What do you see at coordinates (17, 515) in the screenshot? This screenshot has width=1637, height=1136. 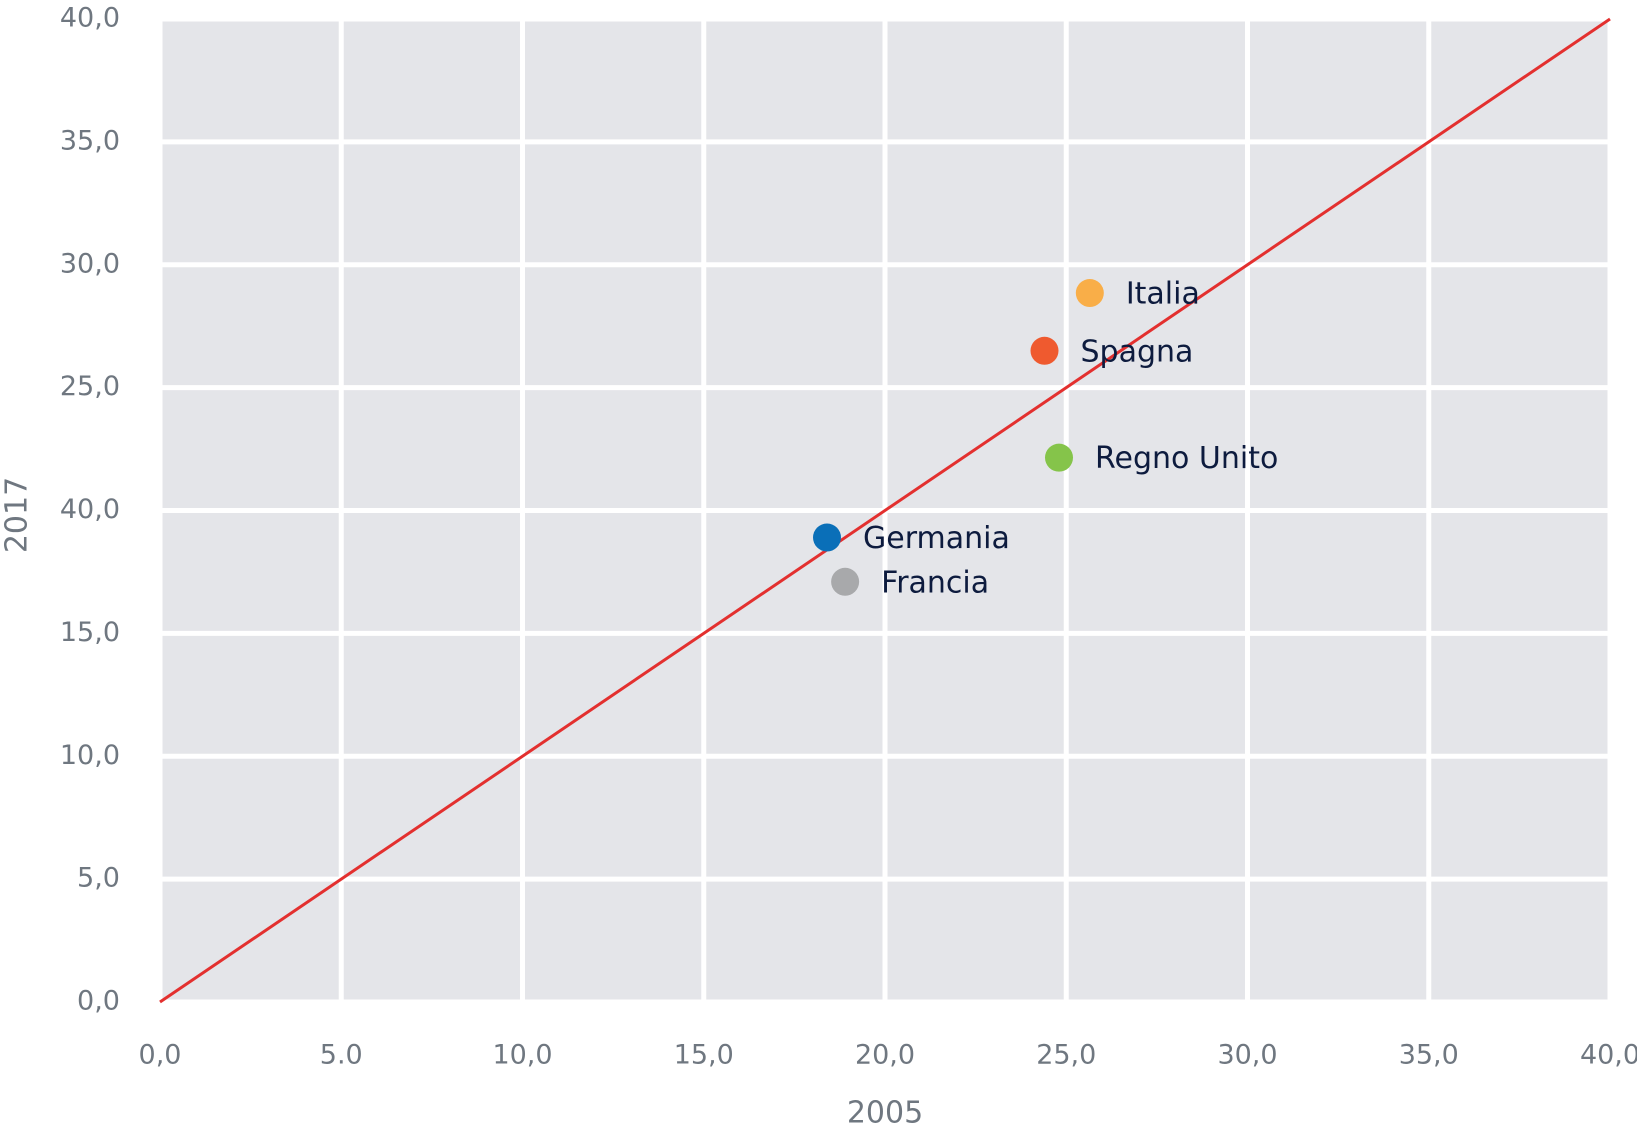 I see `y-axis-title: 2017` at bounding box center [17, 515].